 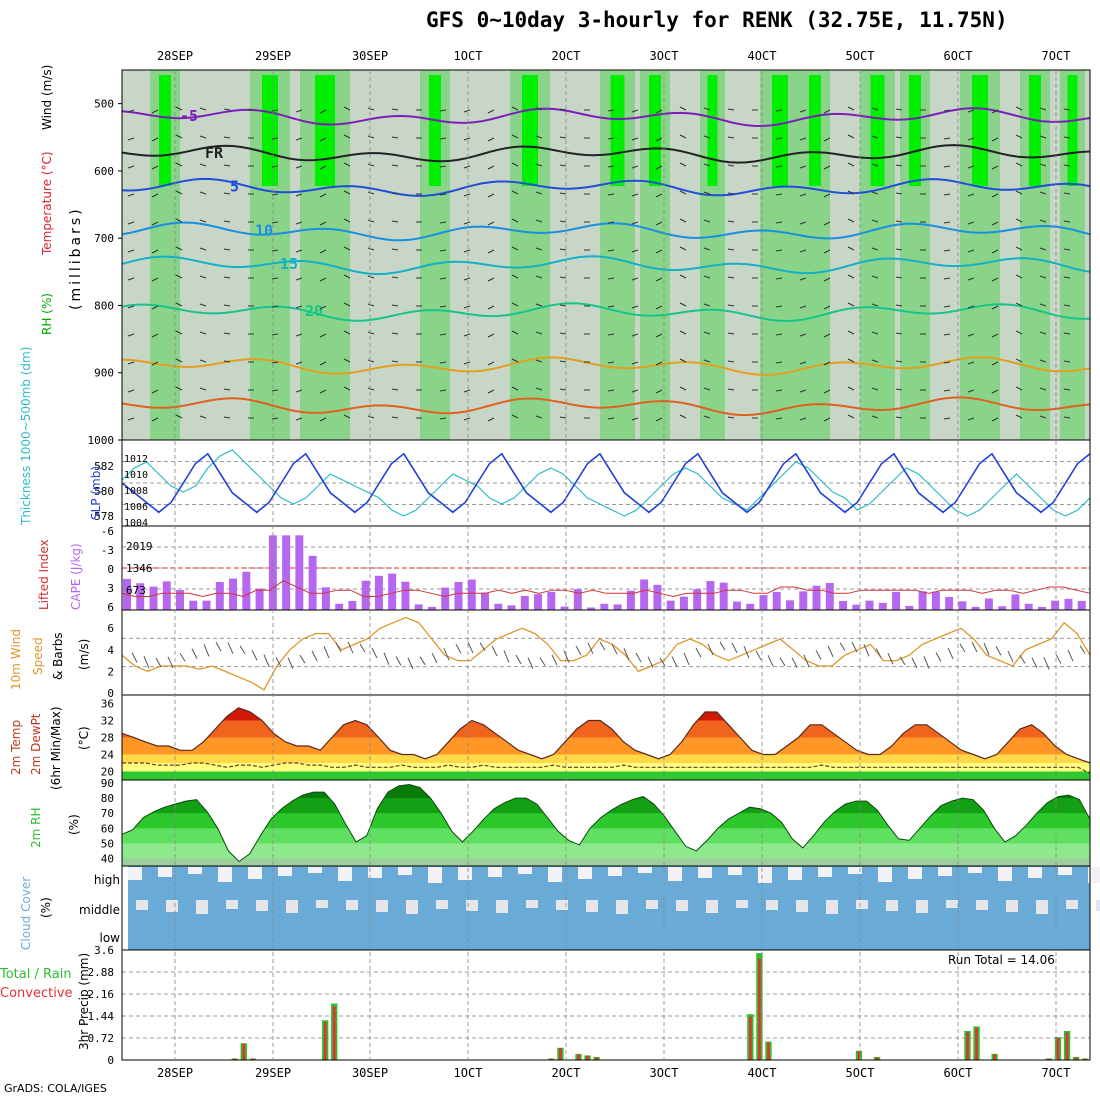 What do you see at coordinates (860, 56) in the screenshot?
I see `top-date-label: 5OCT` at bounding box center [860, 56].